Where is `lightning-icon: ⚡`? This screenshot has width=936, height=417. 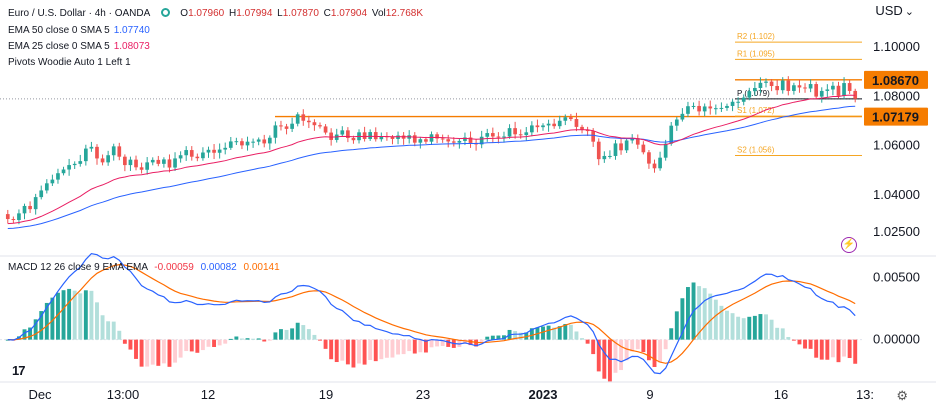
lightning-icon: ⚡ is located at coordinates (849, 245).